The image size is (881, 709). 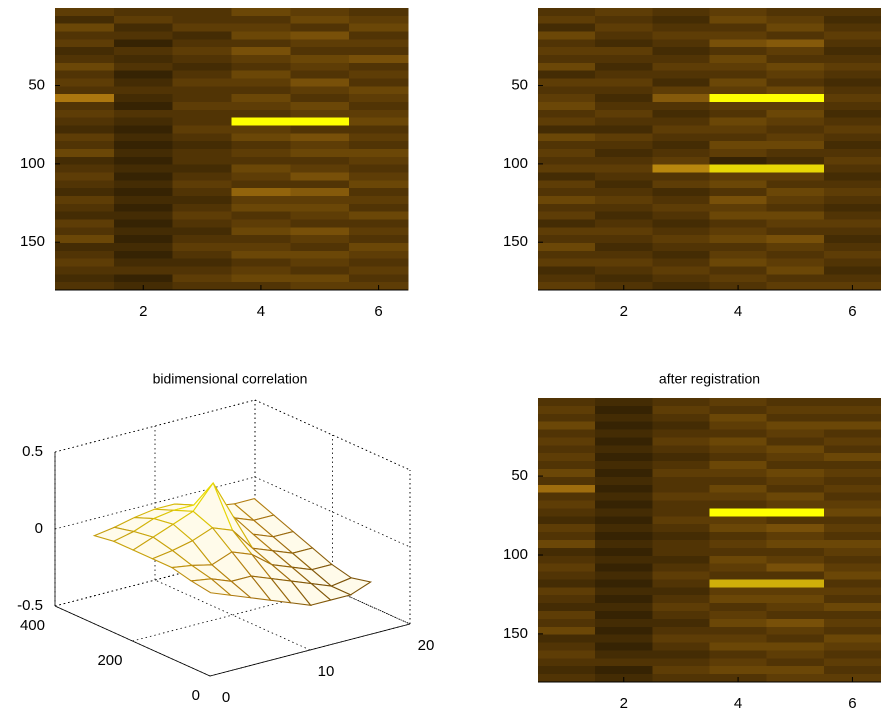 What do you see at coordinates (155, 503) in the screenshot?
I see `grid-line` at bounding box center [155, 503].